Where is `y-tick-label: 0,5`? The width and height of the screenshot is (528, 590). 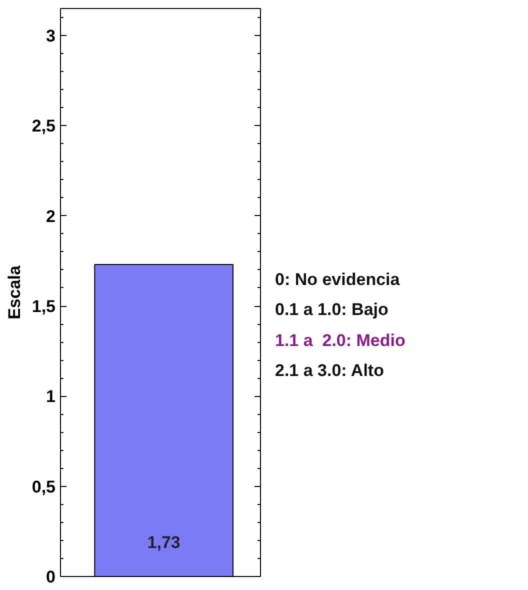
y-tick-label: 0,5 is located at coordinates (44, 486).